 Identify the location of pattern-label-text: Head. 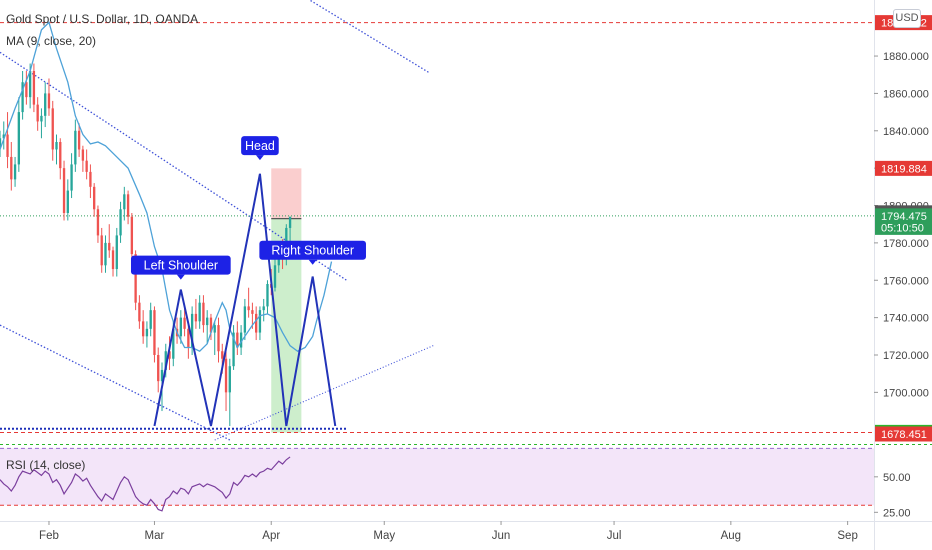
(260, 146).